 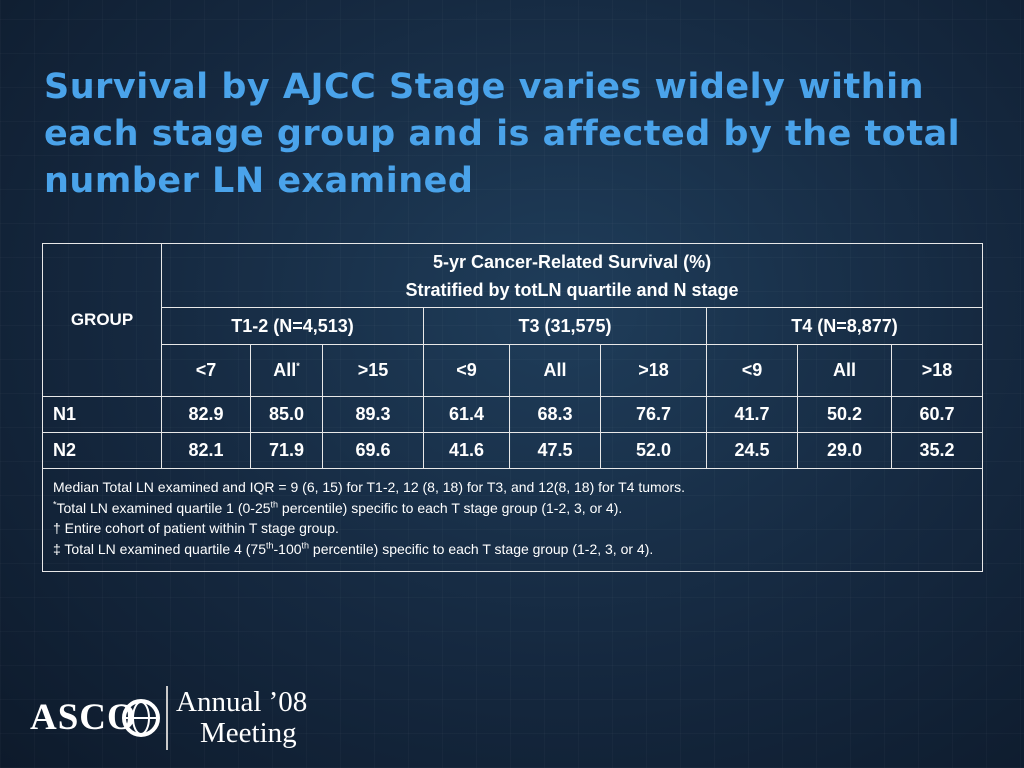 What do you see at coordinates (572, 261) in the screenshot?
I see `header-line1: 5-yr Cancer-Related Survival (%)` at bounding box center [572, 261].